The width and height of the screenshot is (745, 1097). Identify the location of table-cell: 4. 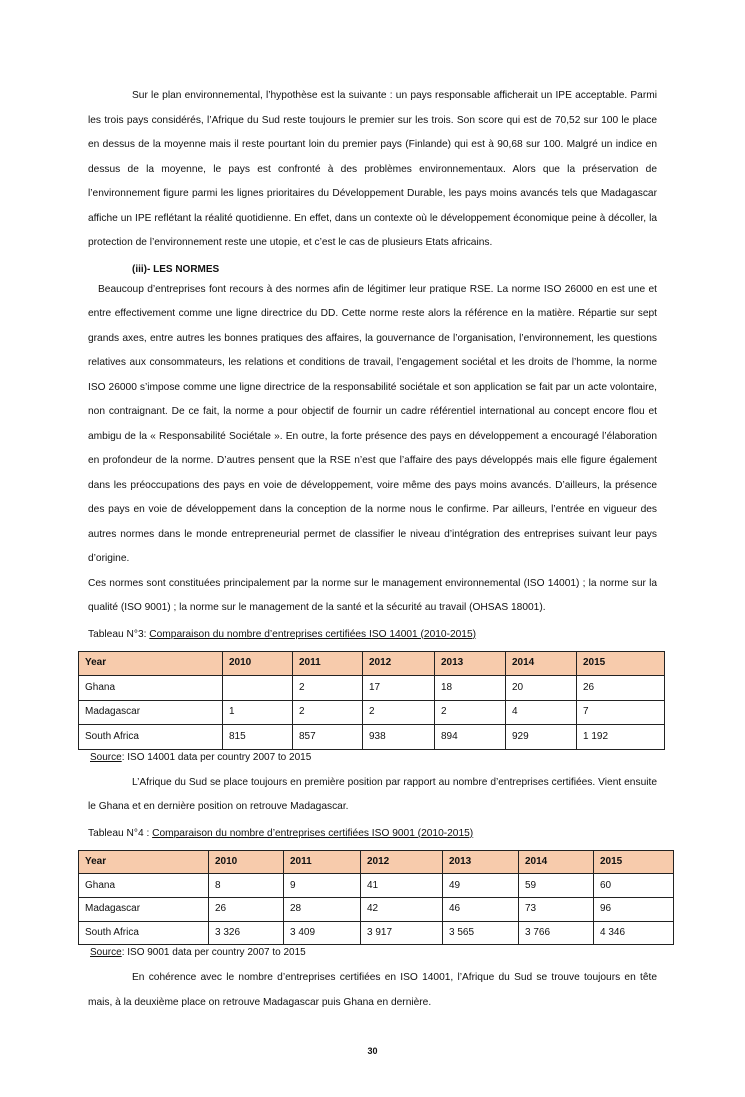
(541, 712).